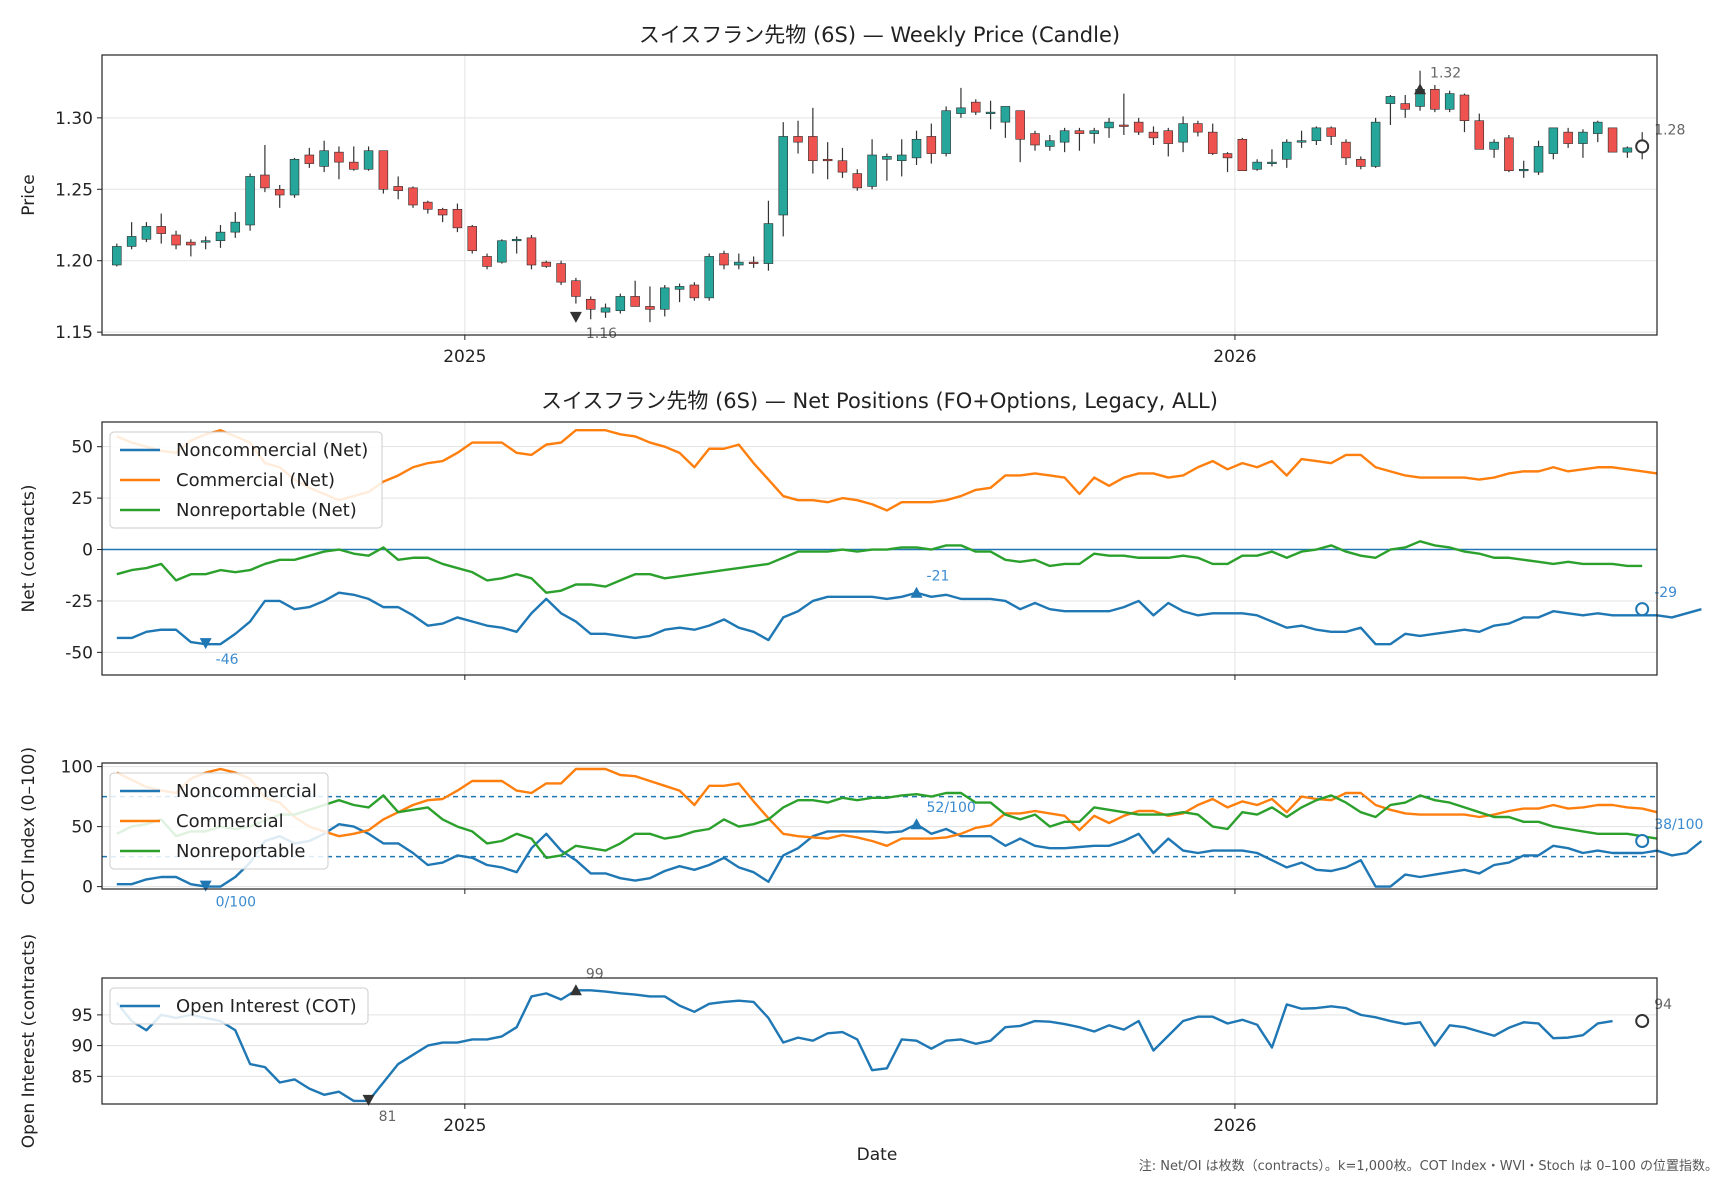  Describe the element at coordinates (29, 1041) in the screenshot. I see `y-axis-label: Open Interest (contracts)` at that location.